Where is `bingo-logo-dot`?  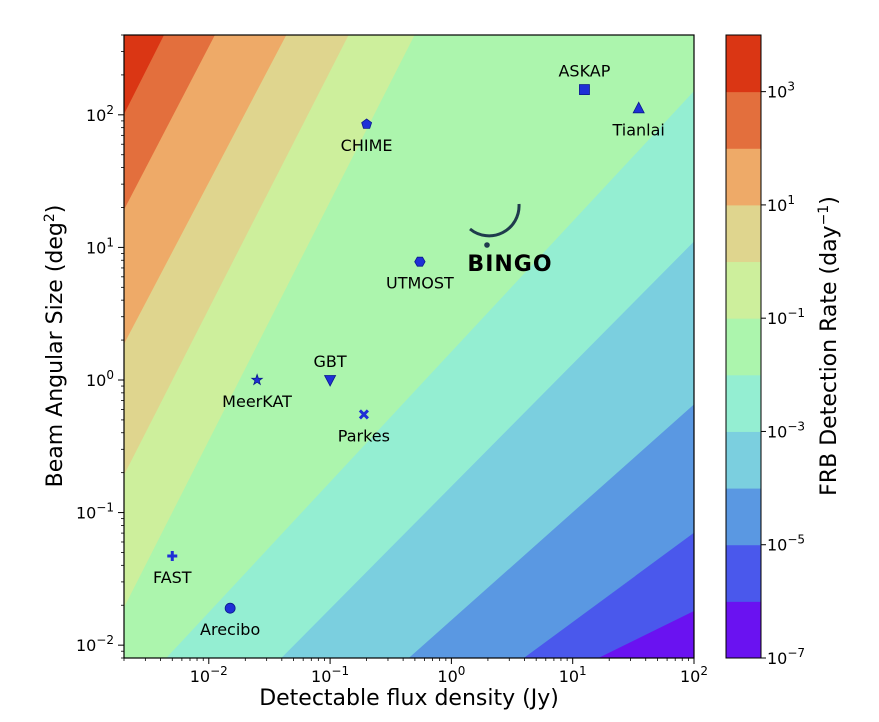
bingo-logo-dot is located at coordinates (487, 245).